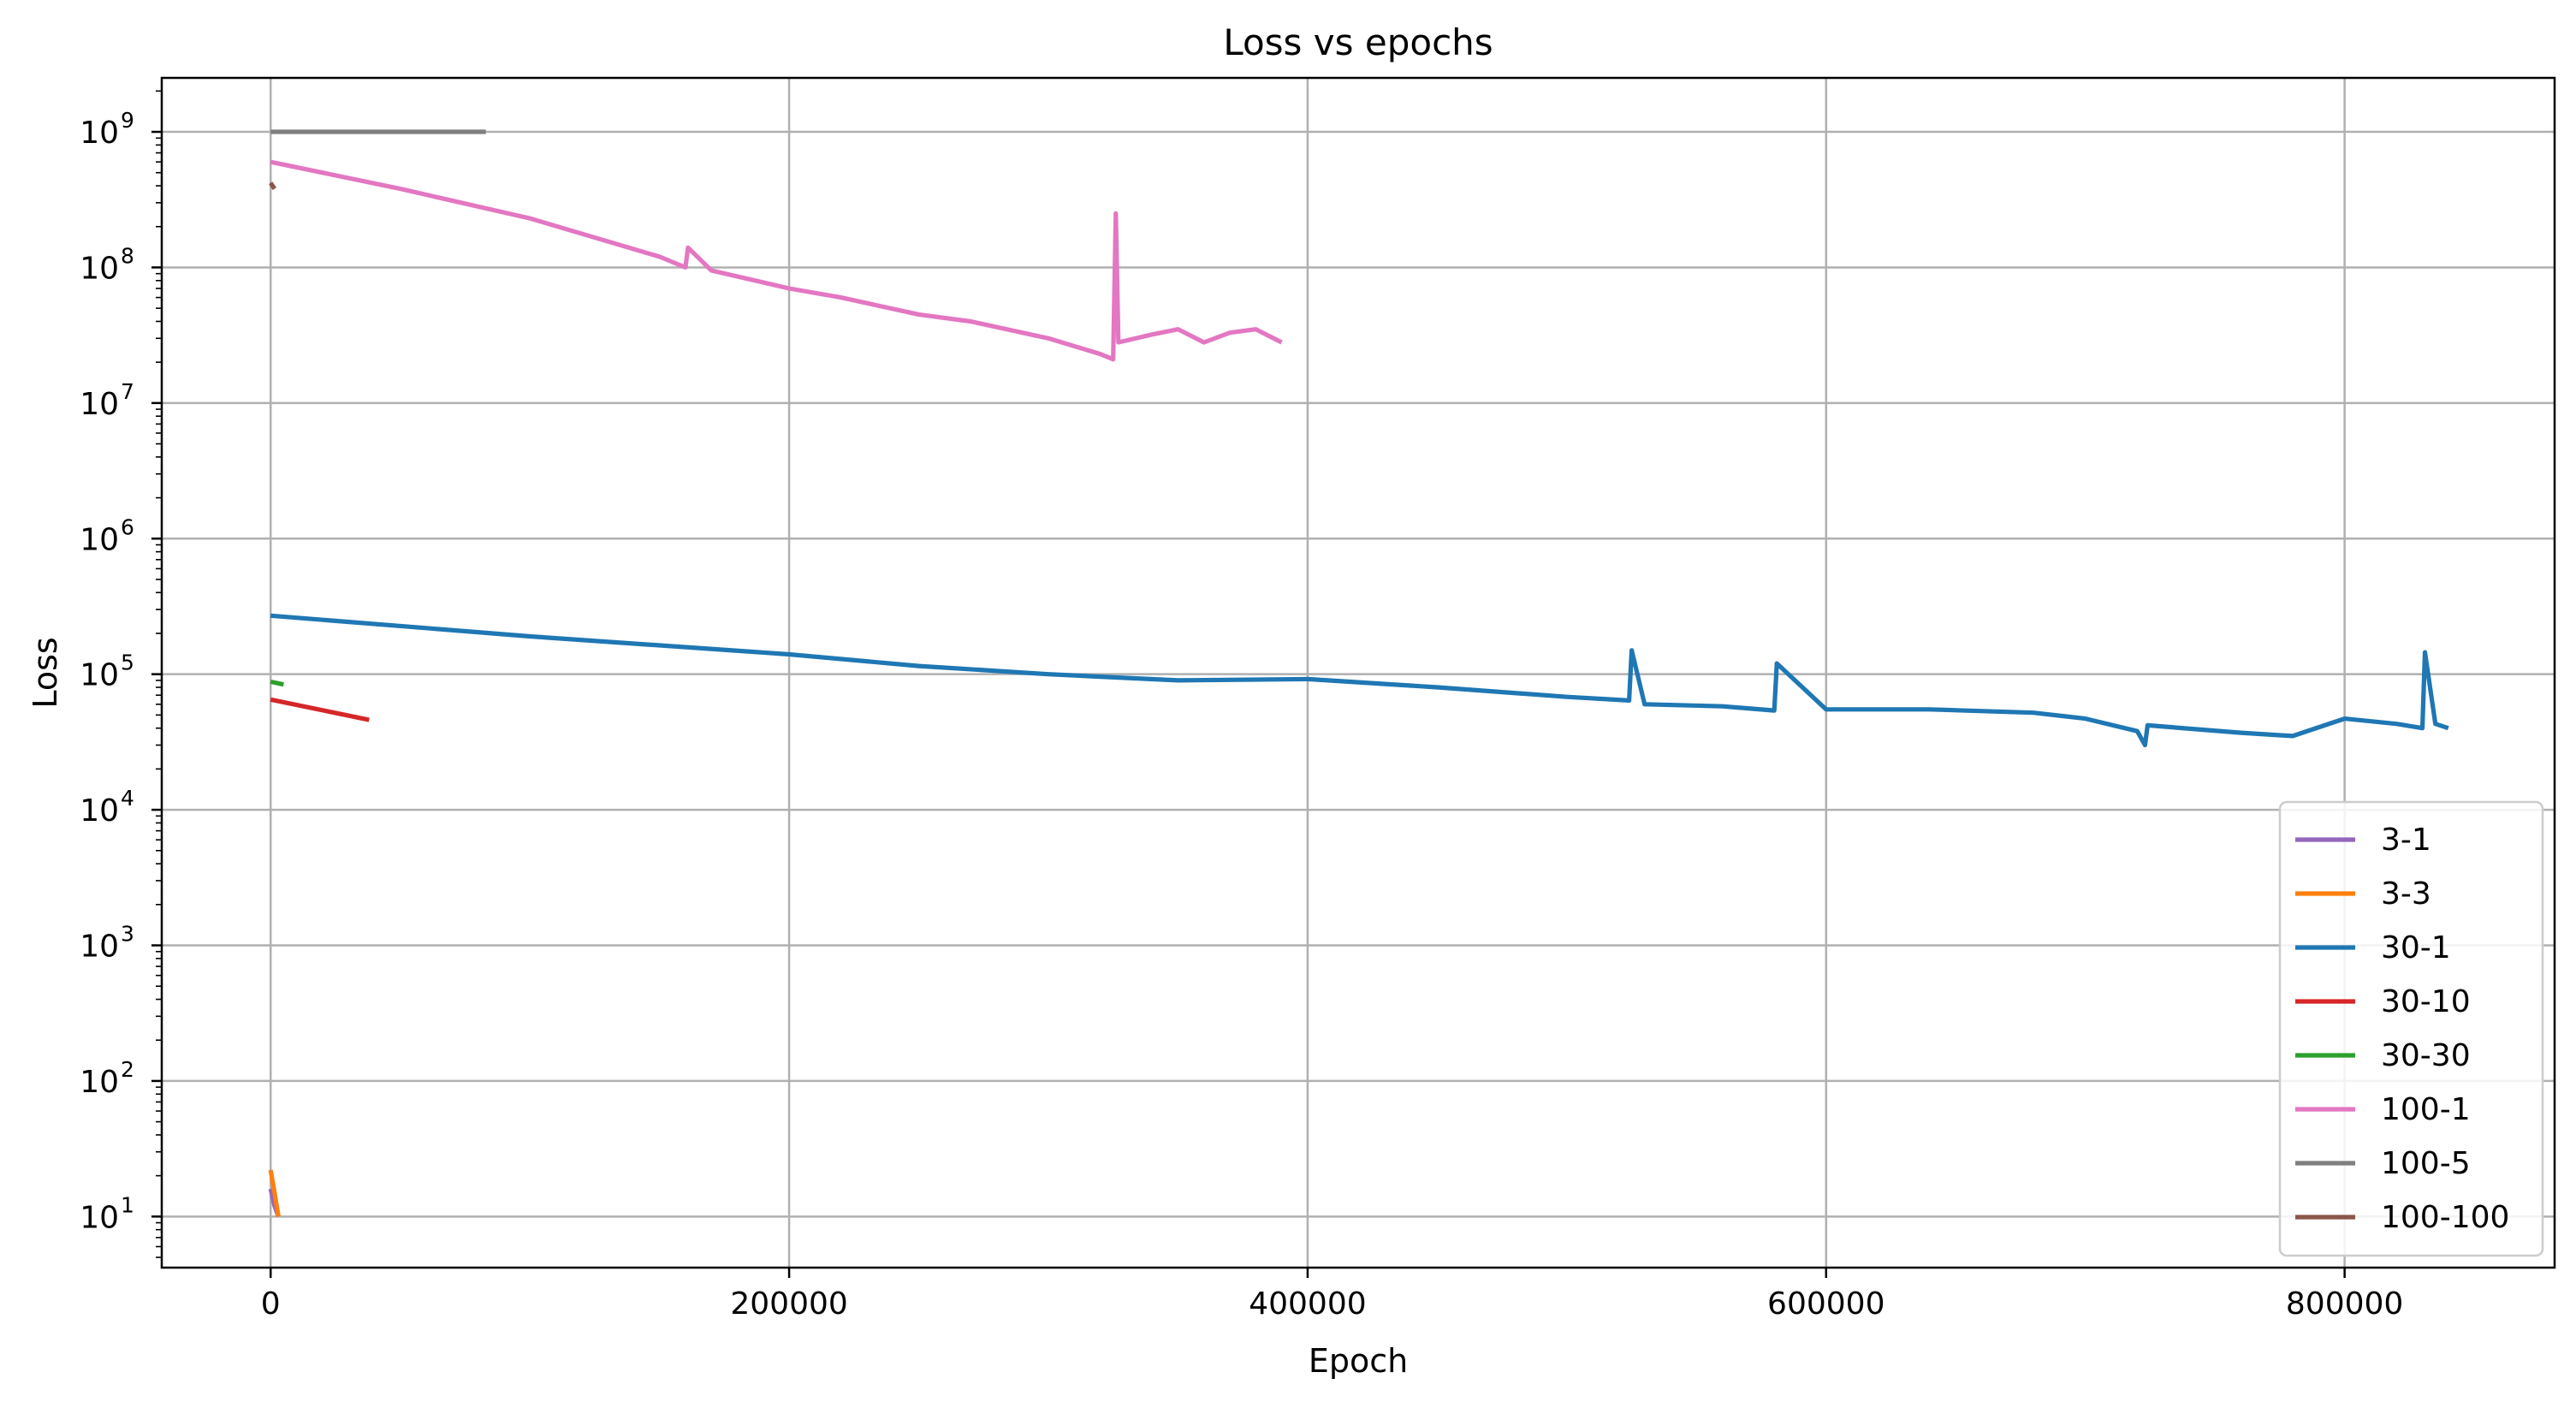  What do you see at coordinates (1826, 1304) in the screenshot?
I see `x-tick-label: 600000` at bounding box center [1826, 1304].